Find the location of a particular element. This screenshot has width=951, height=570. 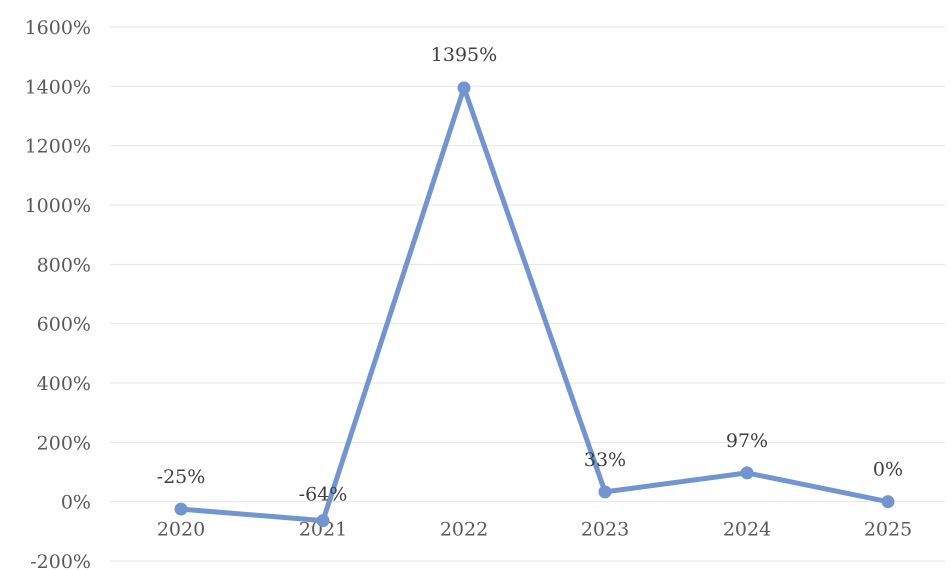

y-tick-label: -200% is located at coordinates (60, 560).